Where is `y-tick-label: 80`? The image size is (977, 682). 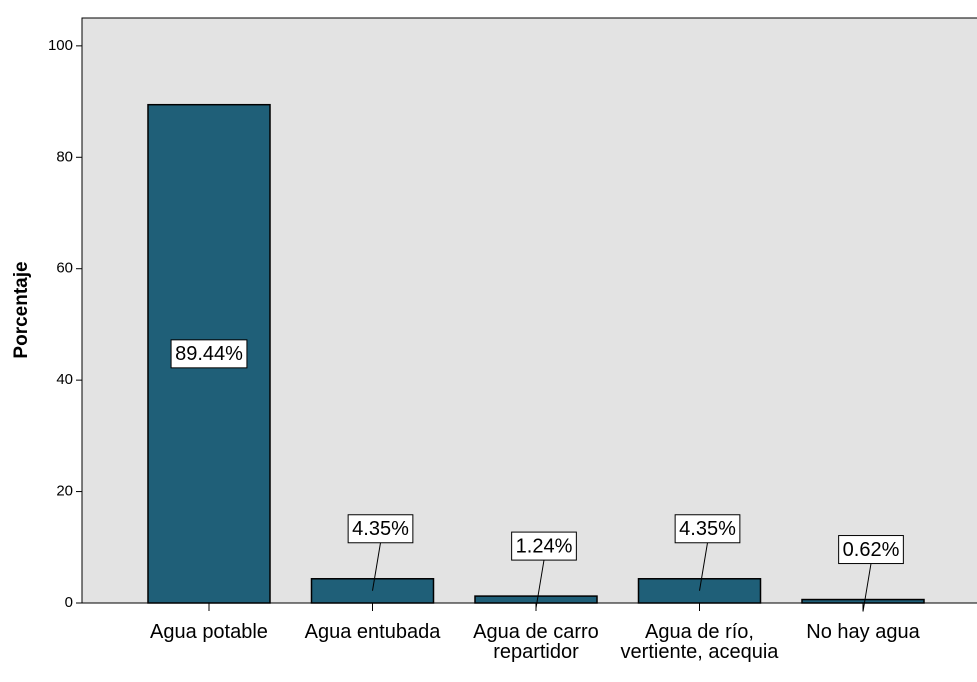 y-tick-label: 80 is located at coordinates (64, 156).